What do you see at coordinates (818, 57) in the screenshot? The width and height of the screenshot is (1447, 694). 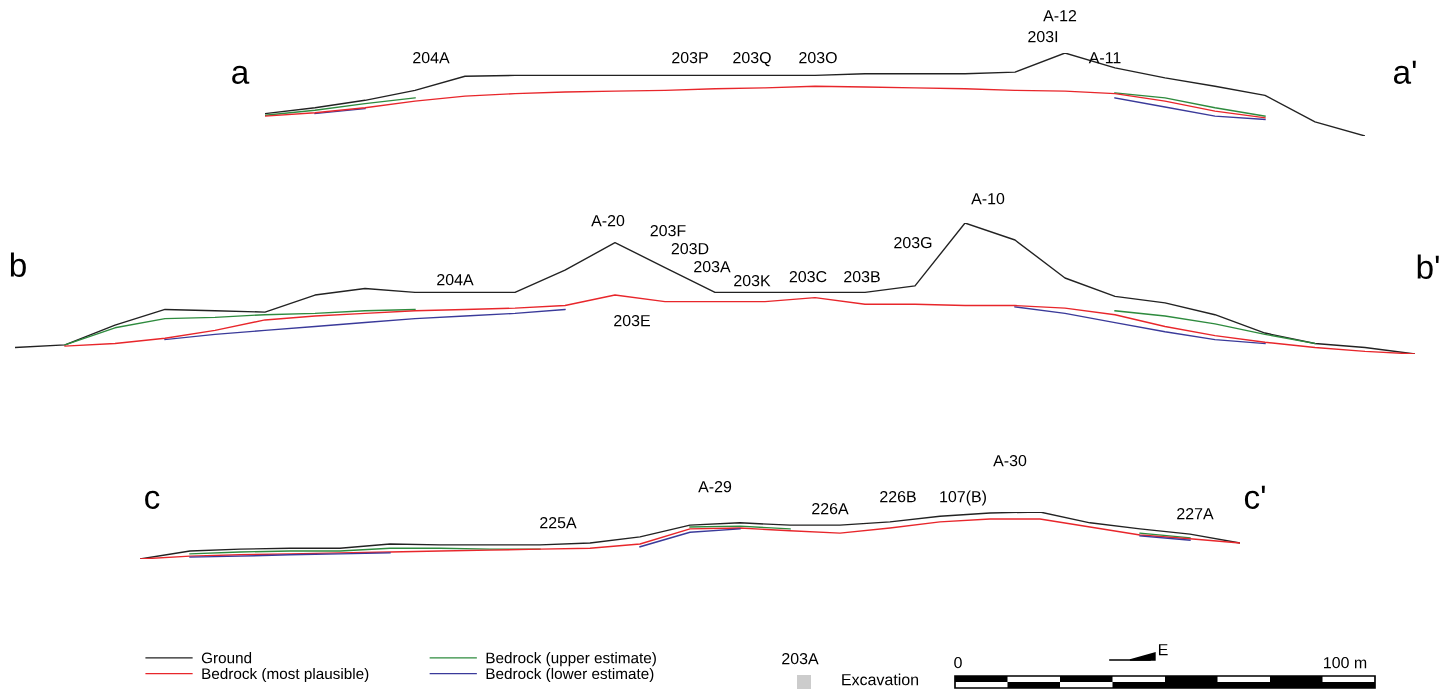 I see `annotation: 203O` at bounding box center [818, 57].